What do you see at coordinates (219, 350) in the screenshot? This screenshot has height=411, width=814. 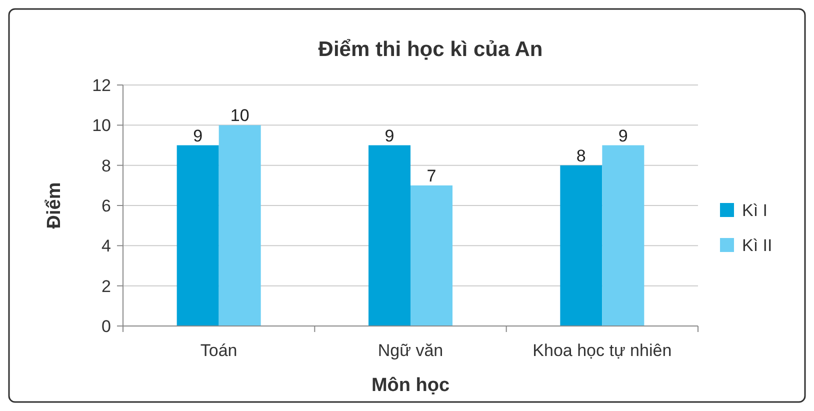 I see `x-tick-label: Toán` at bounding box center [219, 350].